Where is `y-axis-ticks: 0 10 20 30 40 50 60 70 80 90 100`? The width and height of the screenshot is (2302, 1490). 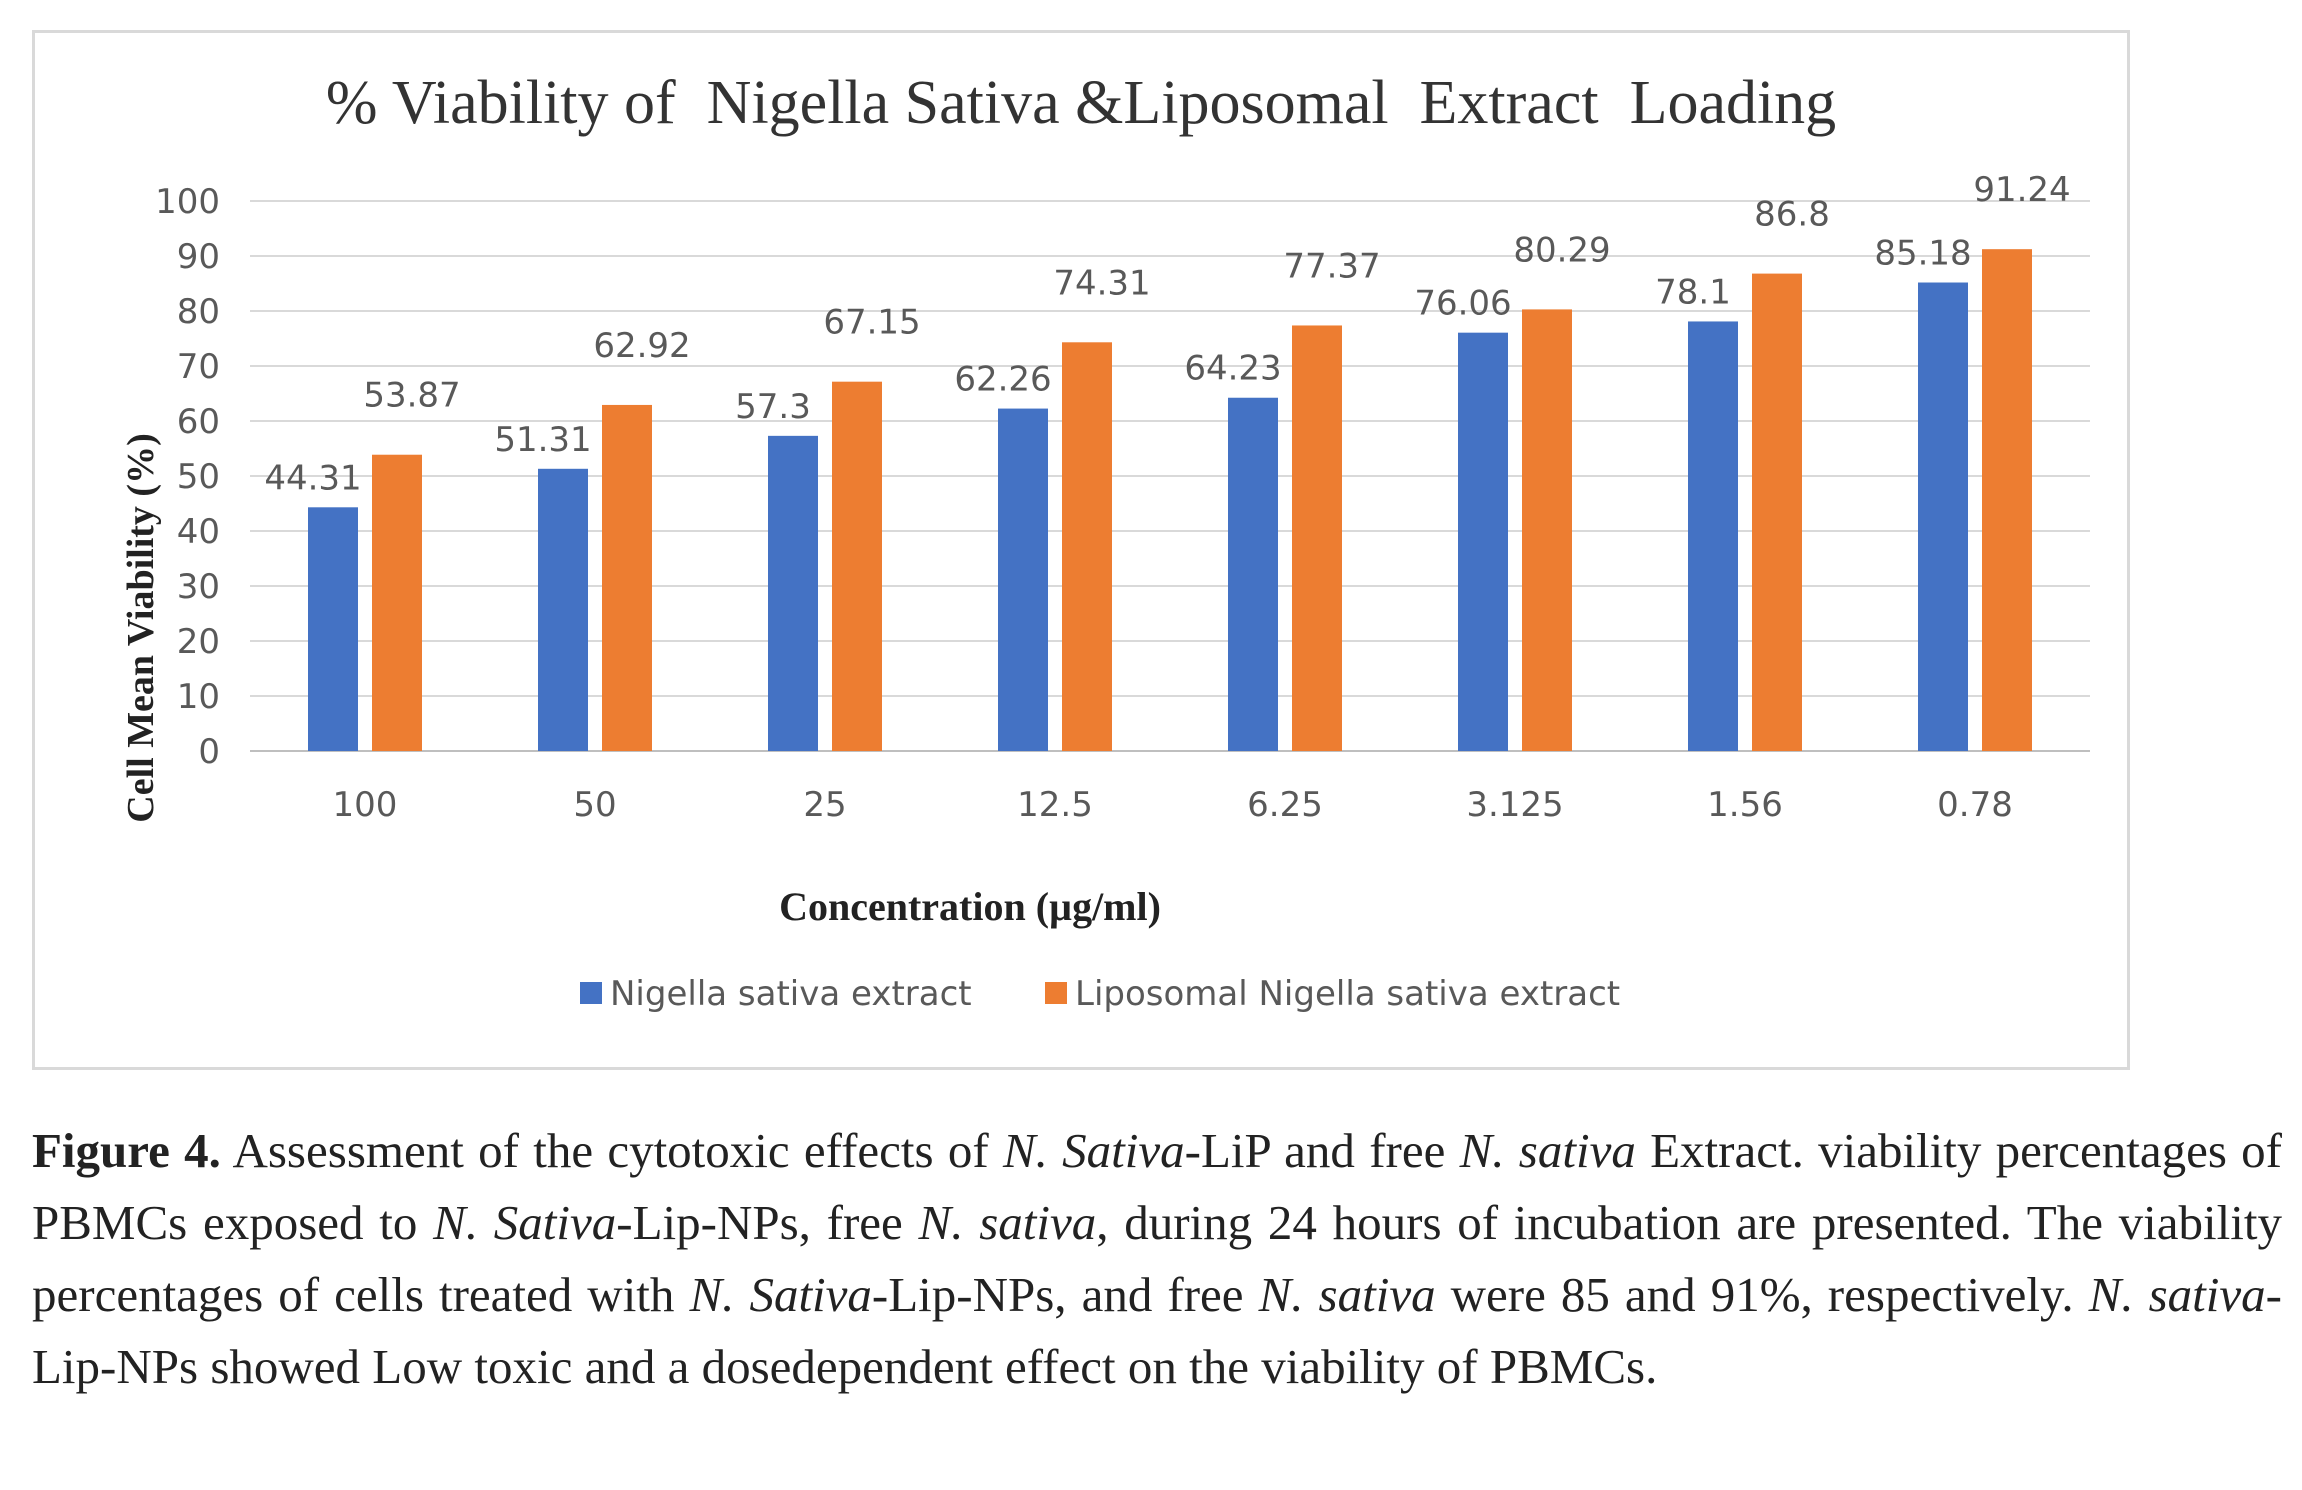 y-axis-ticks: 0 10 20 30 40 50 60 70 80 90 100 is located at coordinates (187, 477).